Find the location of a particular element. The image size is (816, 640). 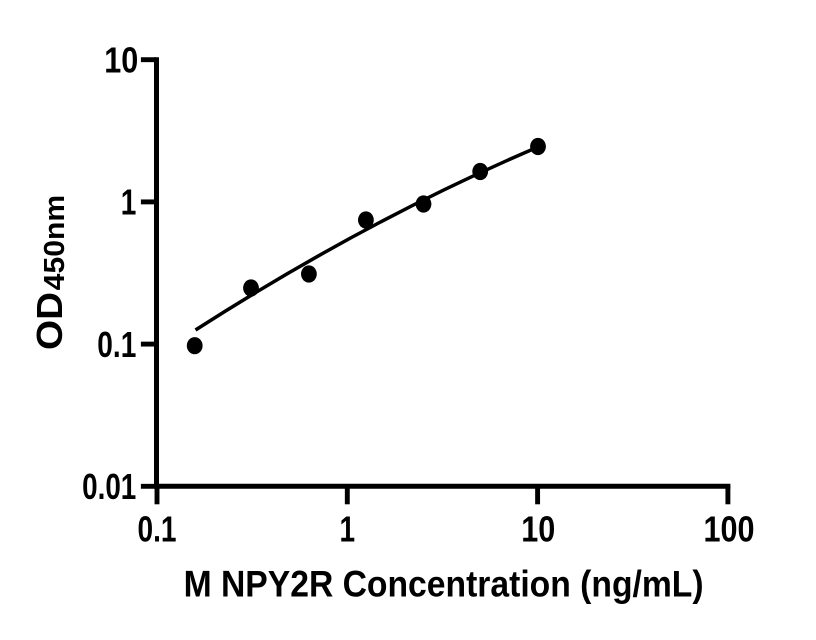

svg-text: 100 is located at coordinates (729, 529).